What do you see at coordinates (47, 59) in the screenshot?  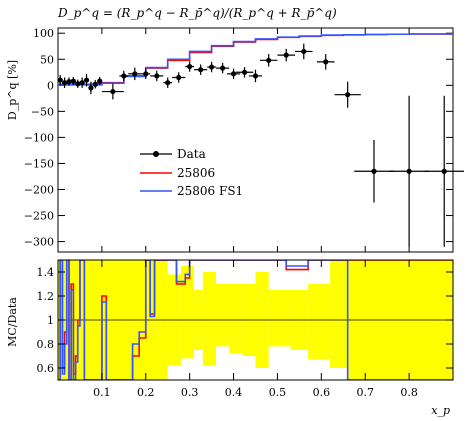 I see `main-ytick-label: 50` at bounding box center [47, 59].